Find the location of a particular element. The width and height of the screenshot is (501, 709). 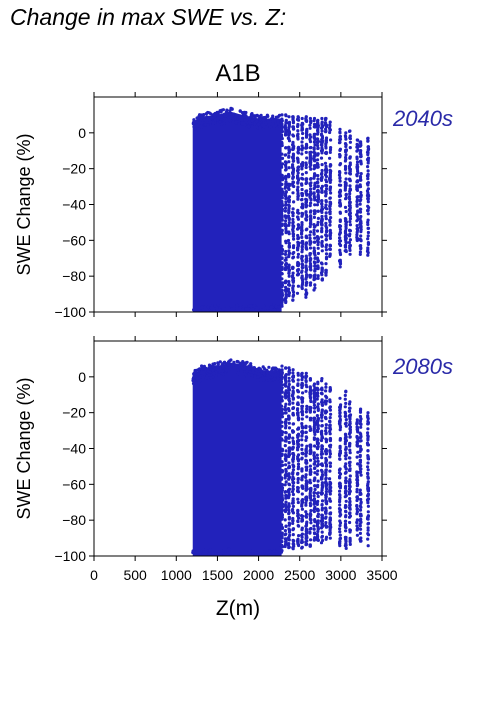

y-tick-label: −80 is located at coordinates (74, 276).